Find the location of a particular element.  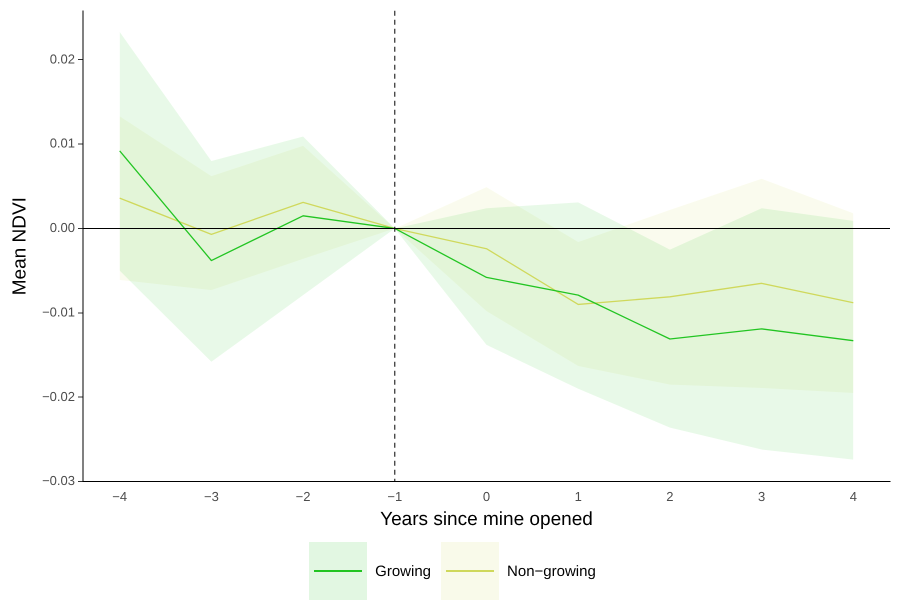

y-tick-label: −0.02 is located at coordinates (58, 396).